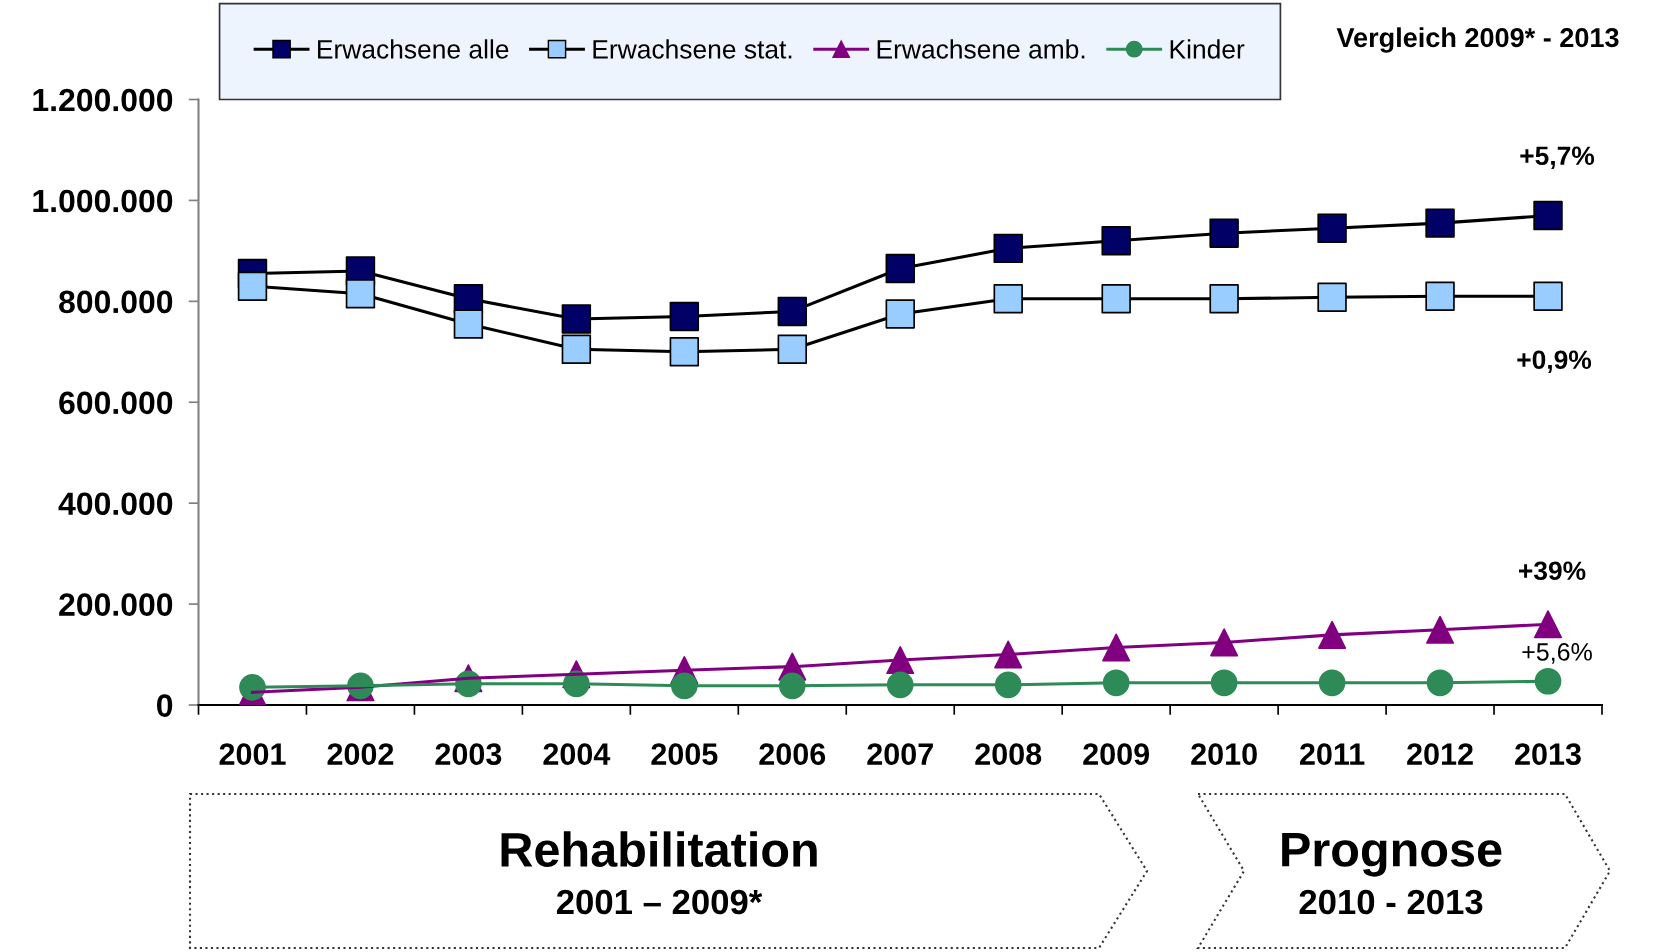 Image resolution: width=1661 pixels, height=952 pixels. I want to click on x-tick-label: 2005, so click(684, 754).